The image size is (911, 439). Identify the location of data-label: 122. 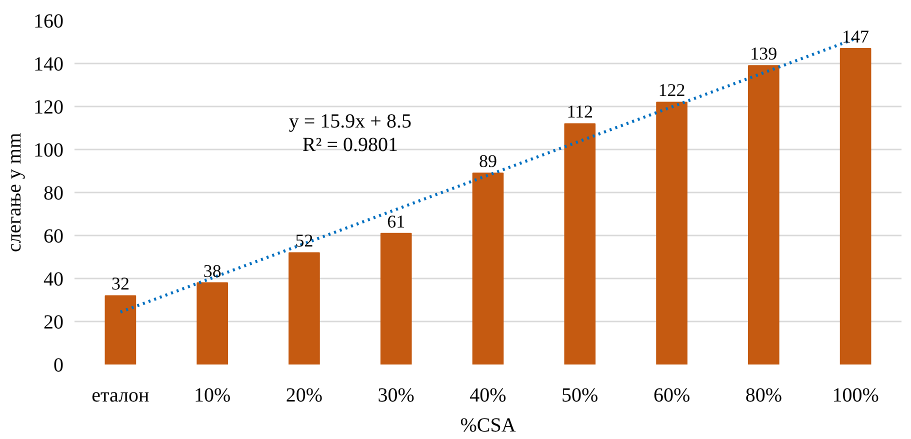
(672, 90).